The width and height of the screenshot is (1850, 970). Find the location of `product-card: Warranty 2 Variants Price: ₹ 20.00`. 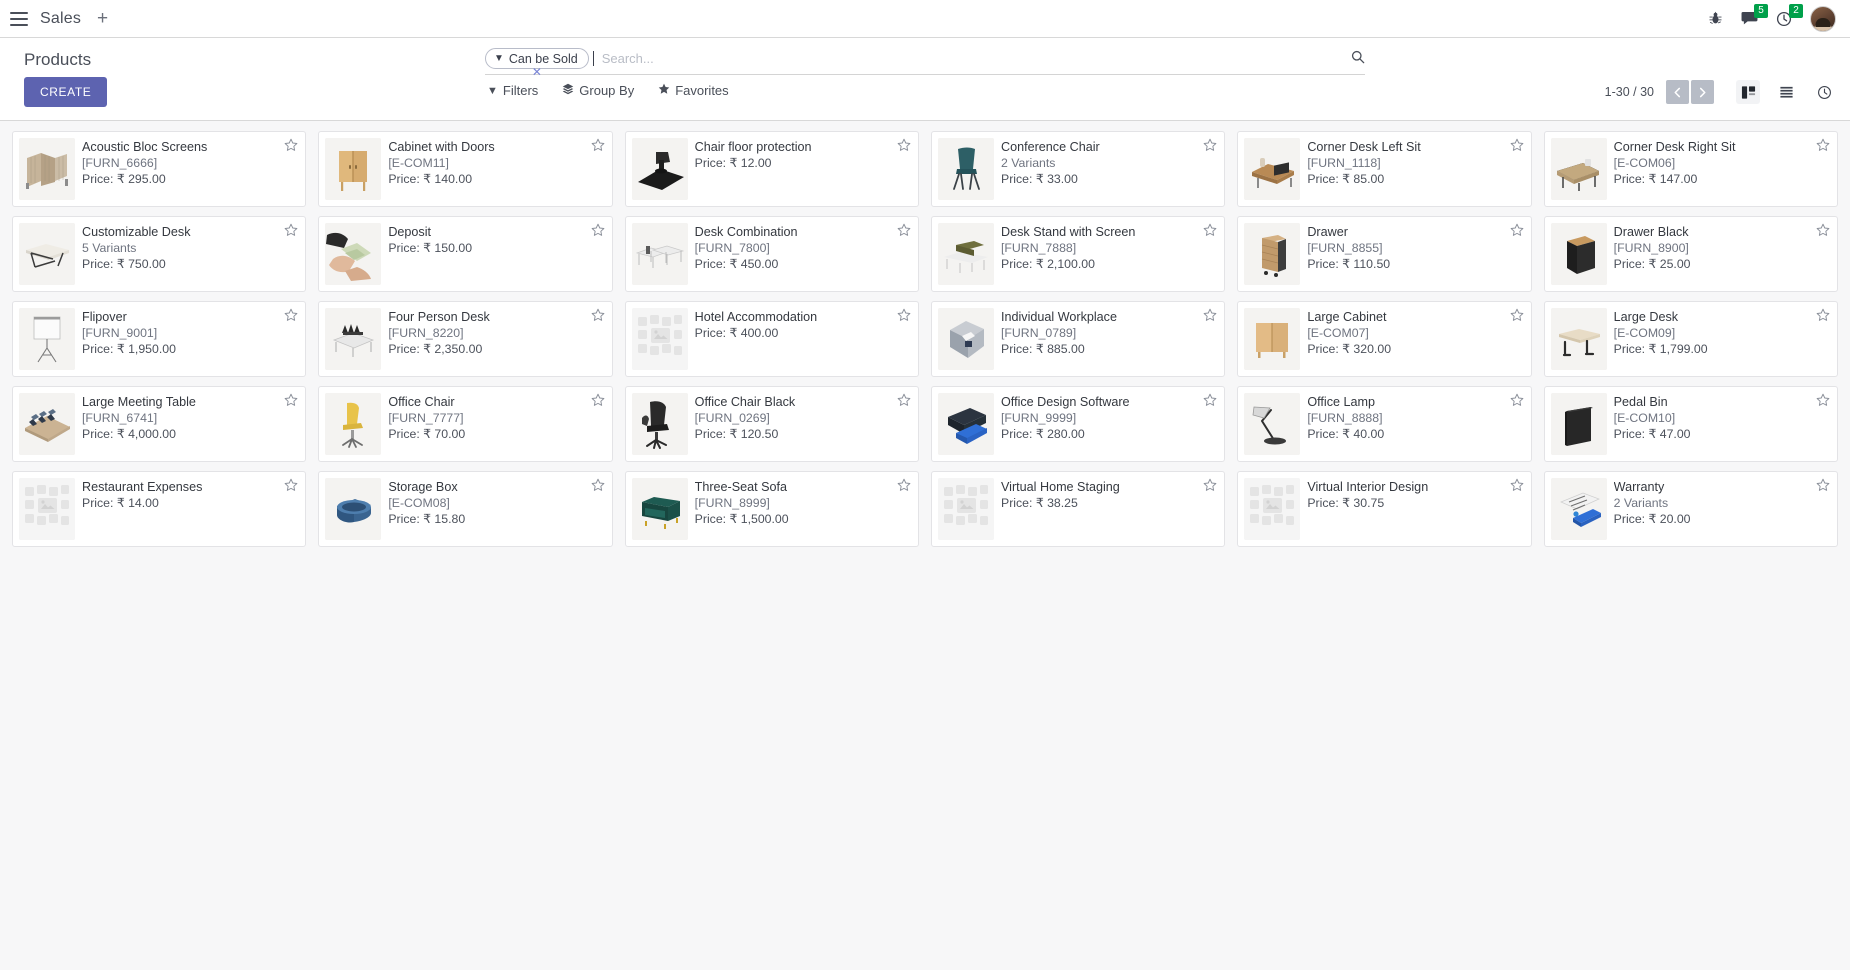

product-card: Warranty 2 Variants Price: ₹ 20.00 is located at coordinates (1690, 509).